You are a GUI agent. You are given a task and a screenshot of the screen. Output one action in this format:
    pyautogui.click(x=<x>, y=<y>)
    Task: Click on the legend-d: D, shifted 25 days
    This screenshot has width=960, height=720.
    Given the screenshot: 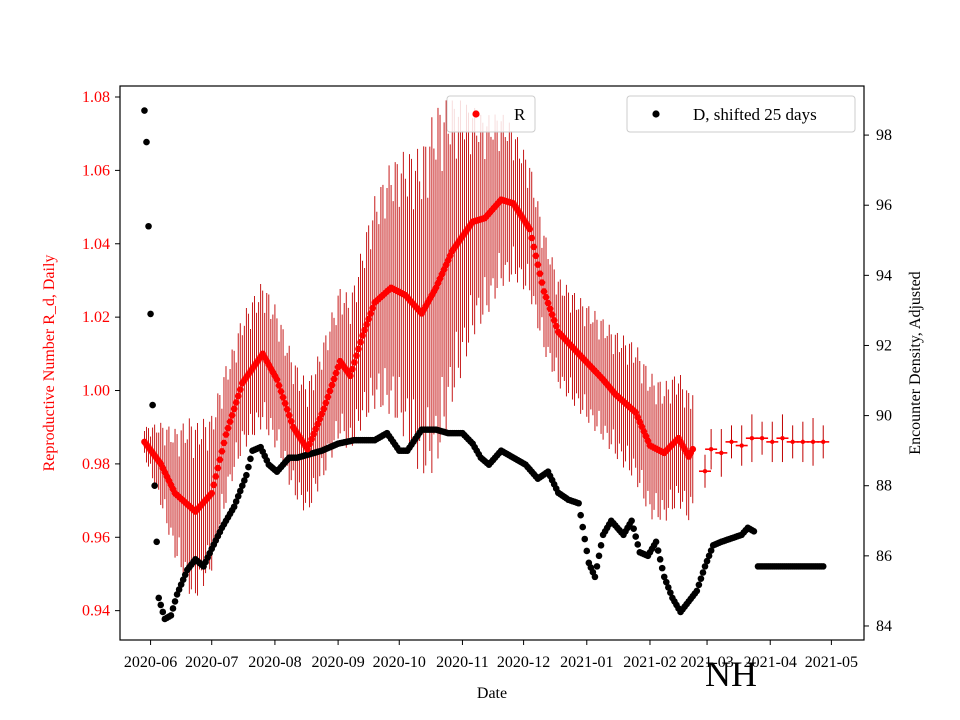 What is the action you would take?
    pyautogui.click(x=741, y=114)
    